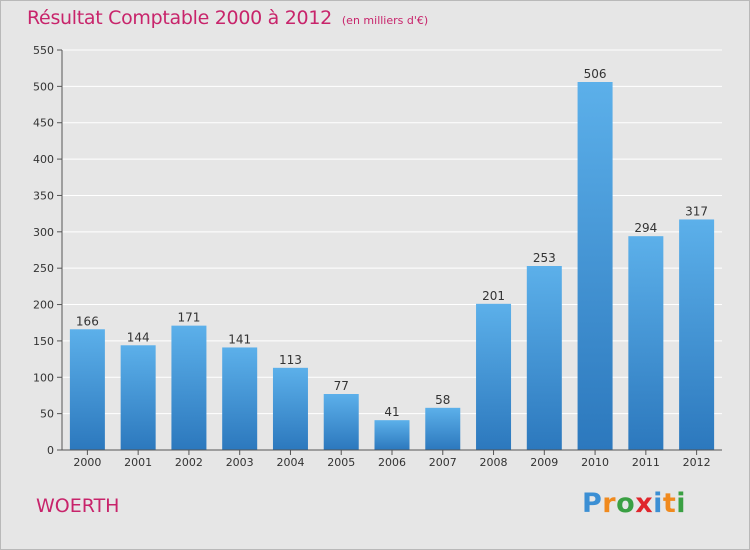 The height and width of the screenshot is (550, 750). What do you see at coordinates (43, 159) in the screenshot?
I see `y-tick-label: 400` at bounding box center [43, 159].